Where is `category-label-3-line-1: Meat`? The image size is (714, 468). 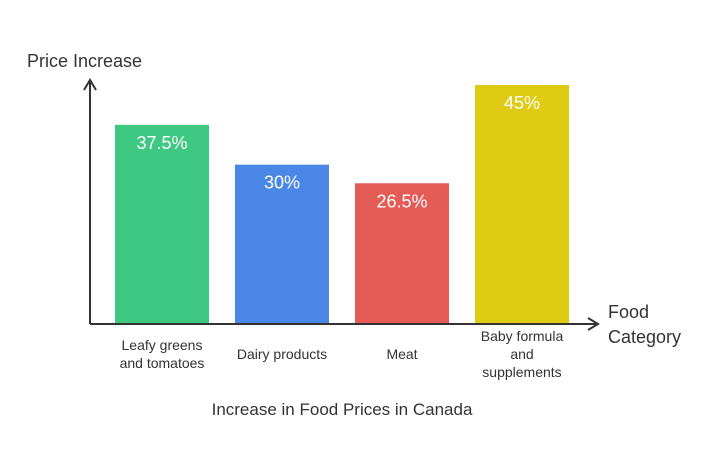 category-label-3-line-1: Meat is located at coordinates (401, 354).